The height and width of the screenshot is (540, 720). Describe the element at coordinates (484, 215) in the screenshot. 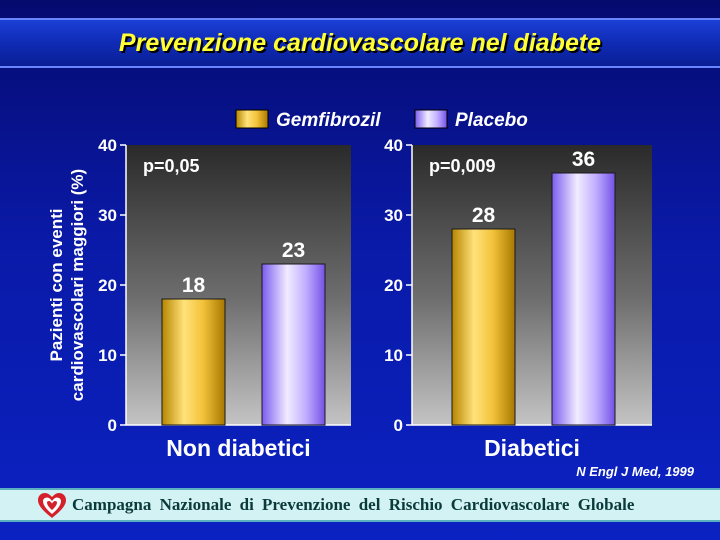

I see `bar-value-label: 28` at that location.